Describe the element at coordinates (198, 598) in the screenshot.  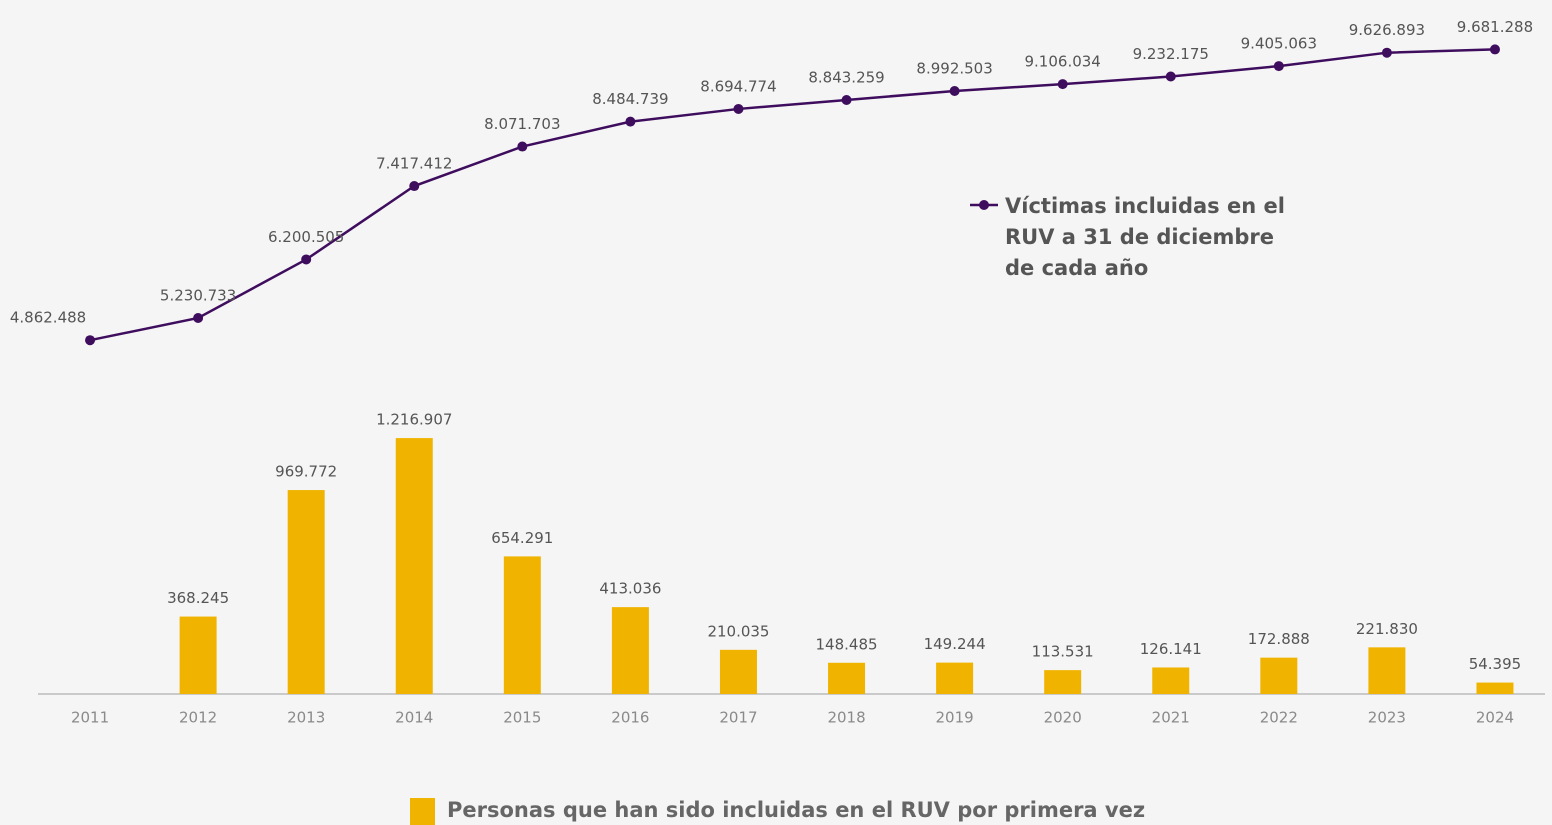
I see `bar-value-label: 368.245` at that location.